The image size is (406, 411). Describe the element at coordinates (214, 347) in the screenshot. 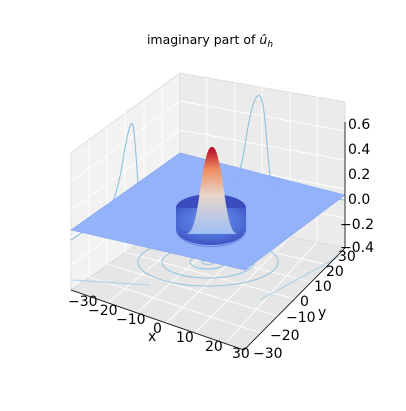

I see `x-tick-label: 20` at that location.